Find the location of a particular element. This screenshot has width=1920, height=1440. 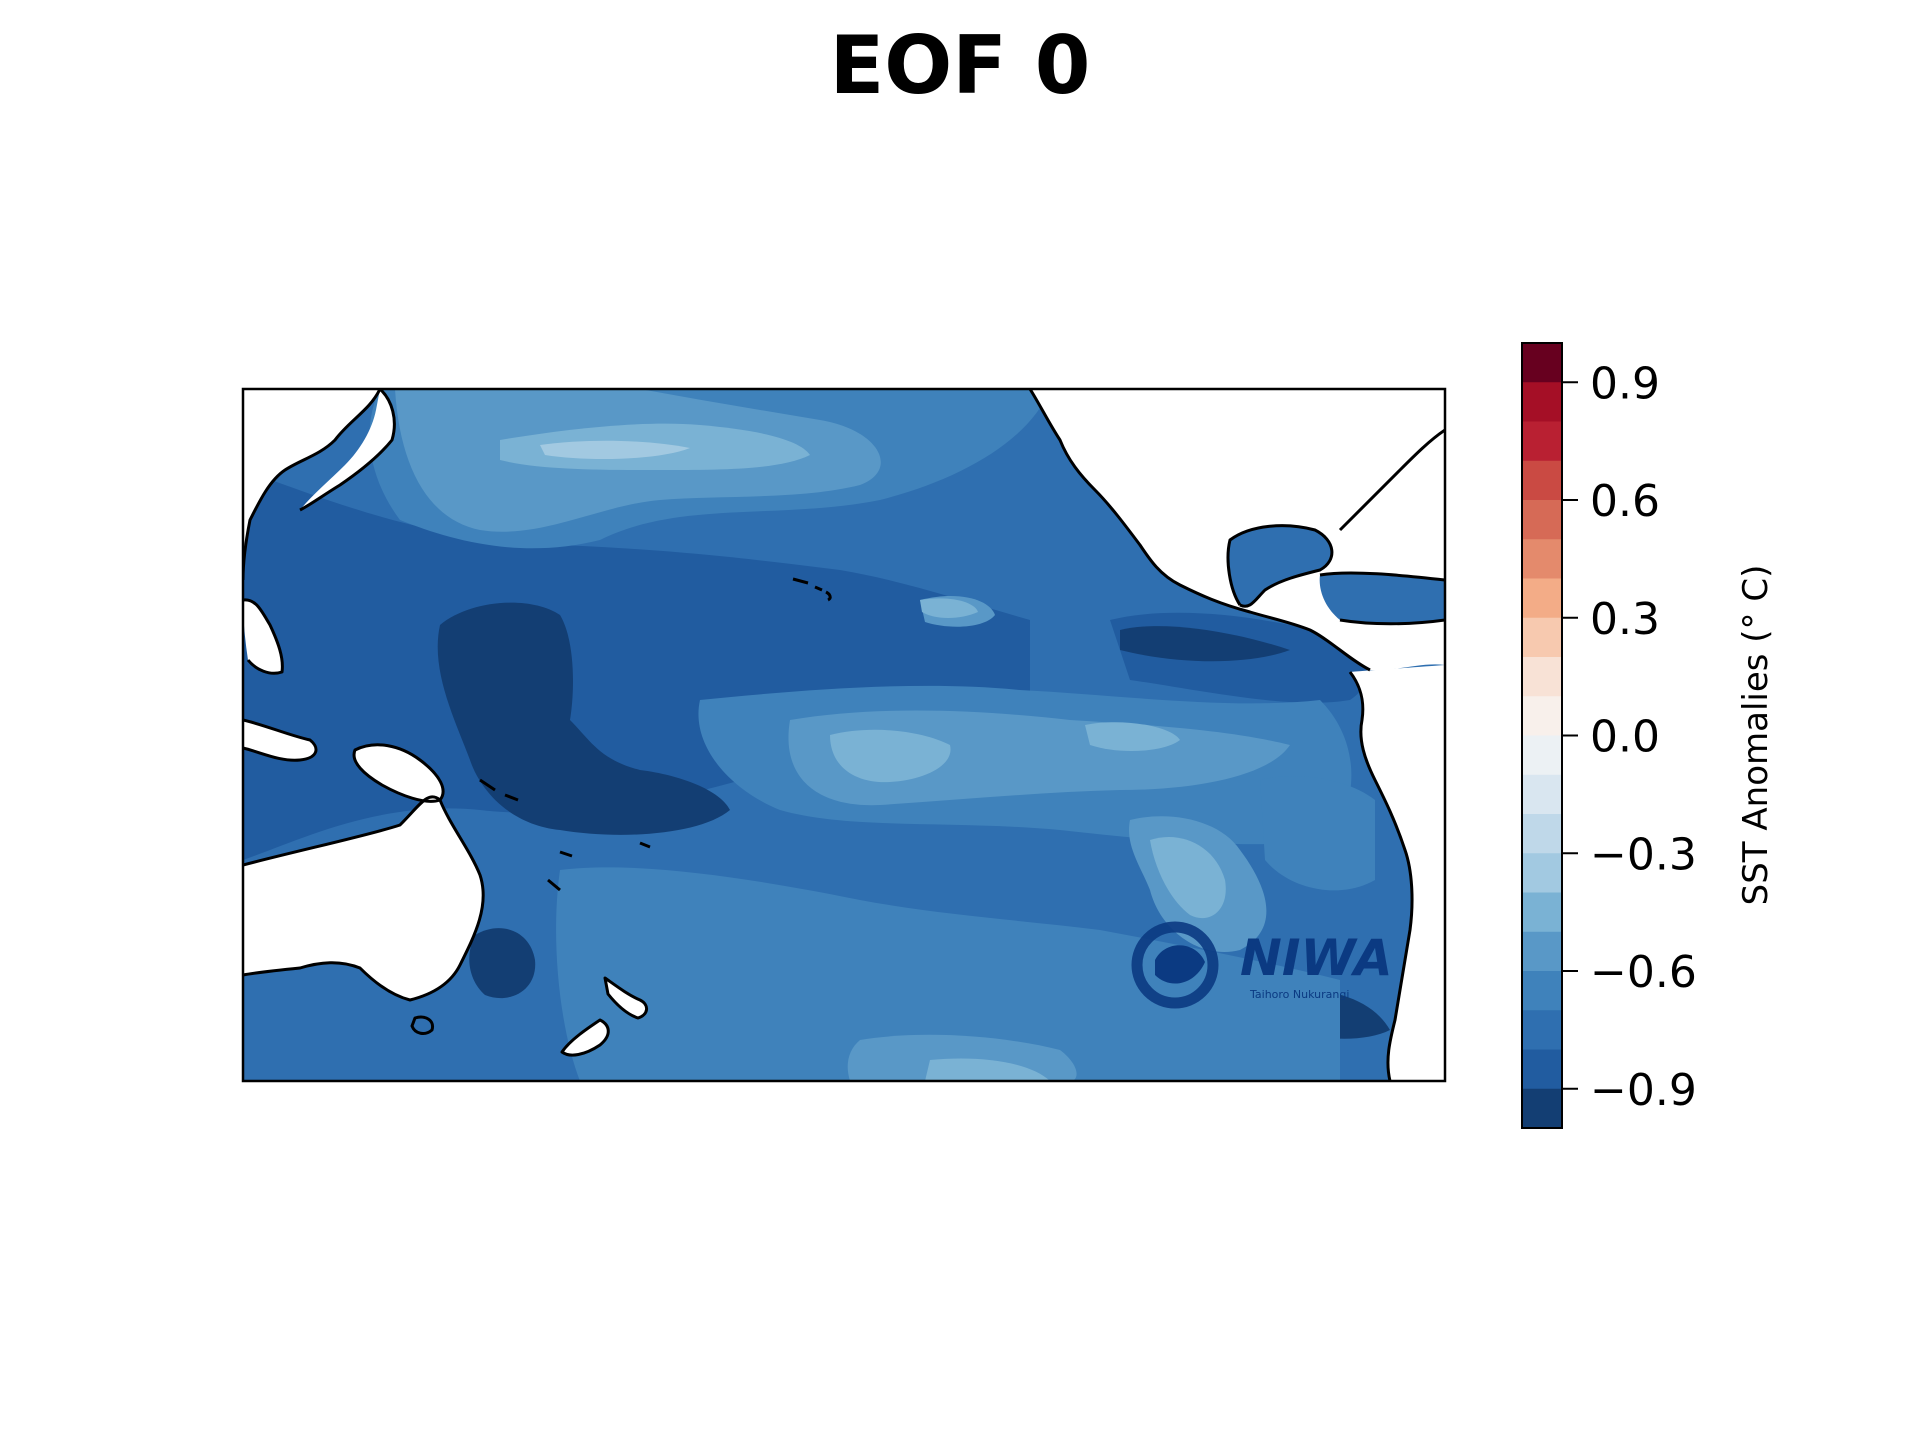

anomaly-region-dark-south is located at coordinates (502, 963).